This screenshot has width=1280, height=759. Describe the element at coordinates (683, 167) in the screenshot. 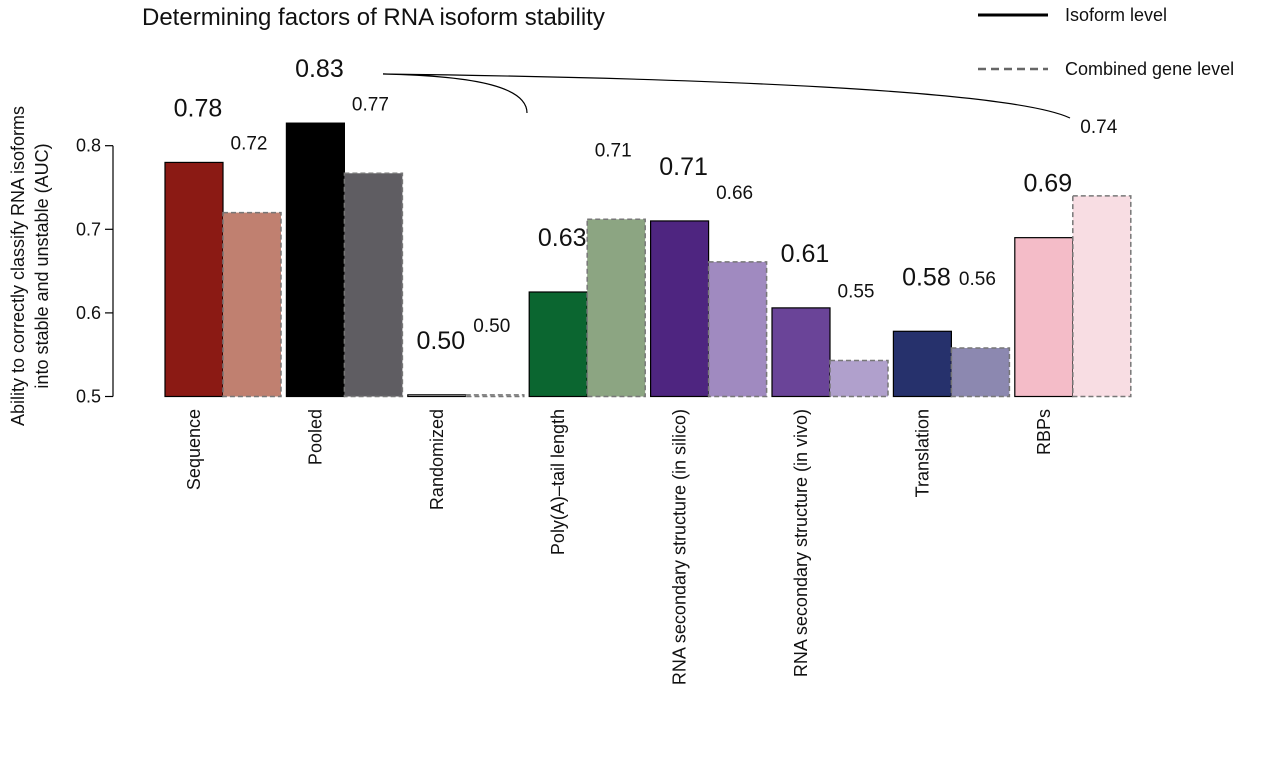

I see `label-isoform-rna-secondary-structure-in-silico: 0.71` at that location.